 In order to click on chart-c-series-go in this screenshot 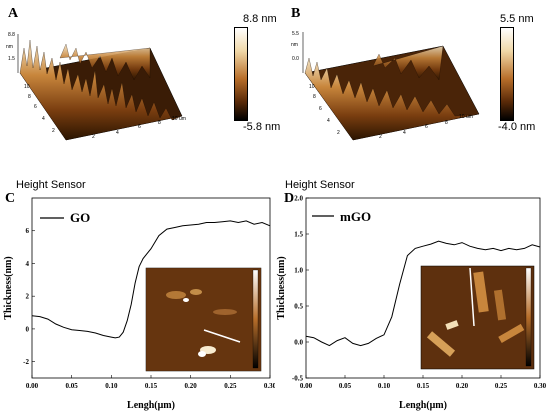, I will do `click(151, 279)`.